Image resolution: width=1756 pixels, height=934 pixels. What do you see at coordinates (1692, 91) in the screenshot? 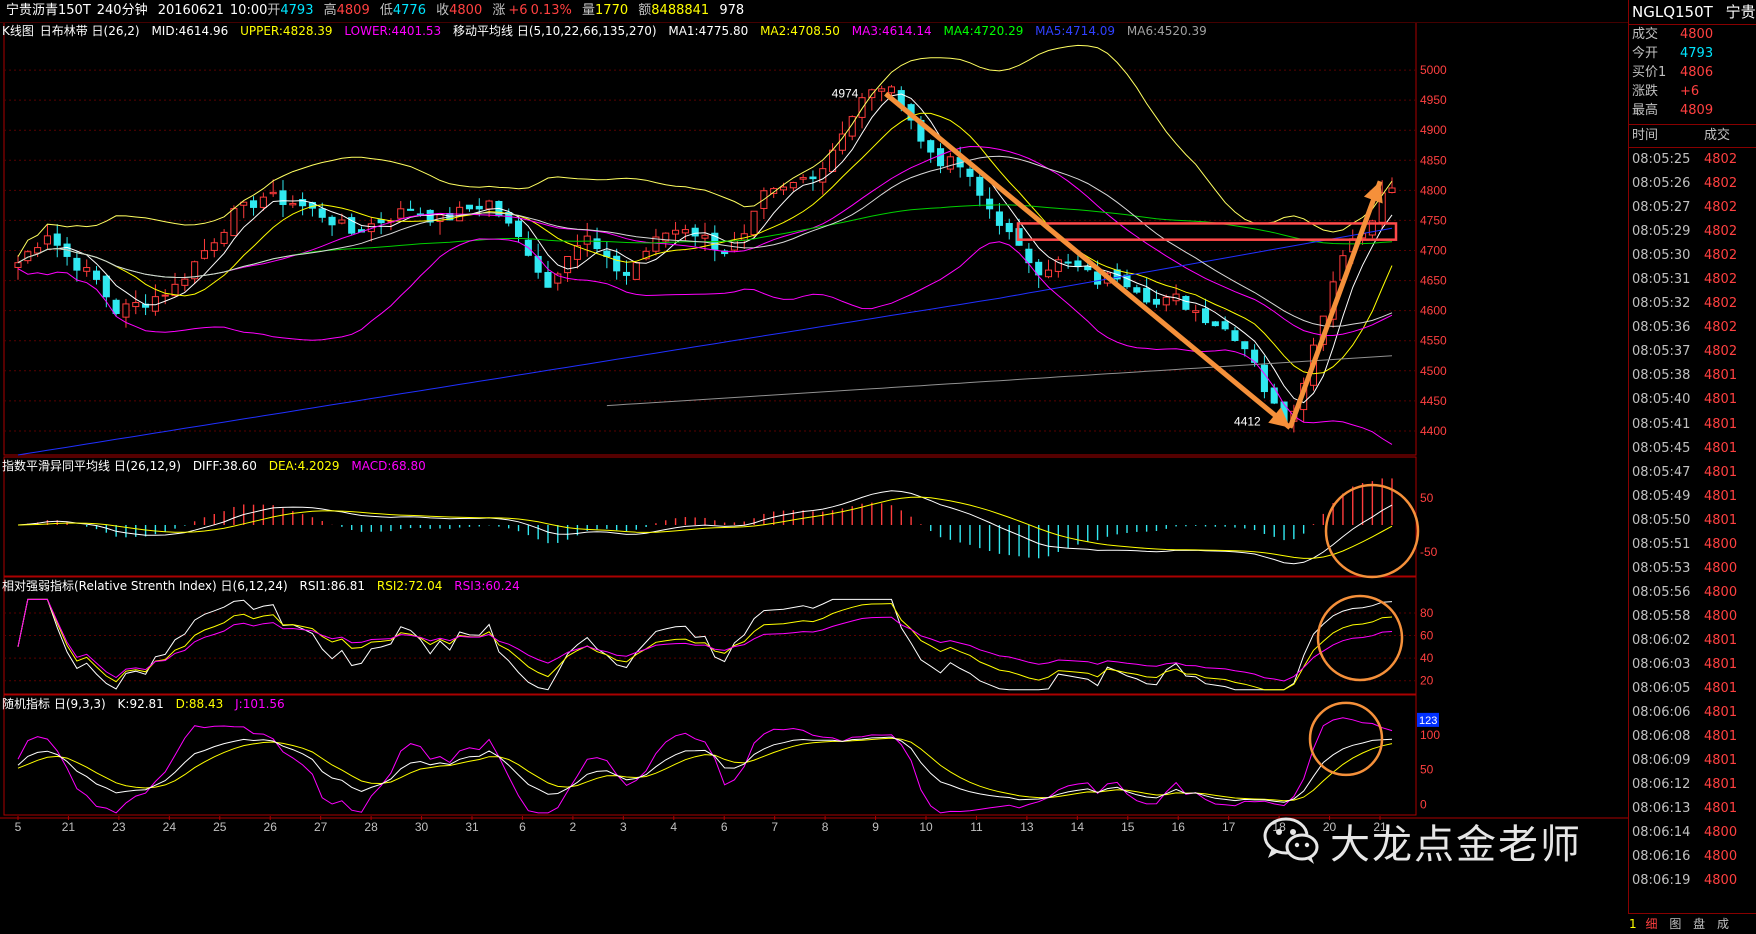
I see `quote-row: 涨跌 +6` at bounding box center [1692, 91].